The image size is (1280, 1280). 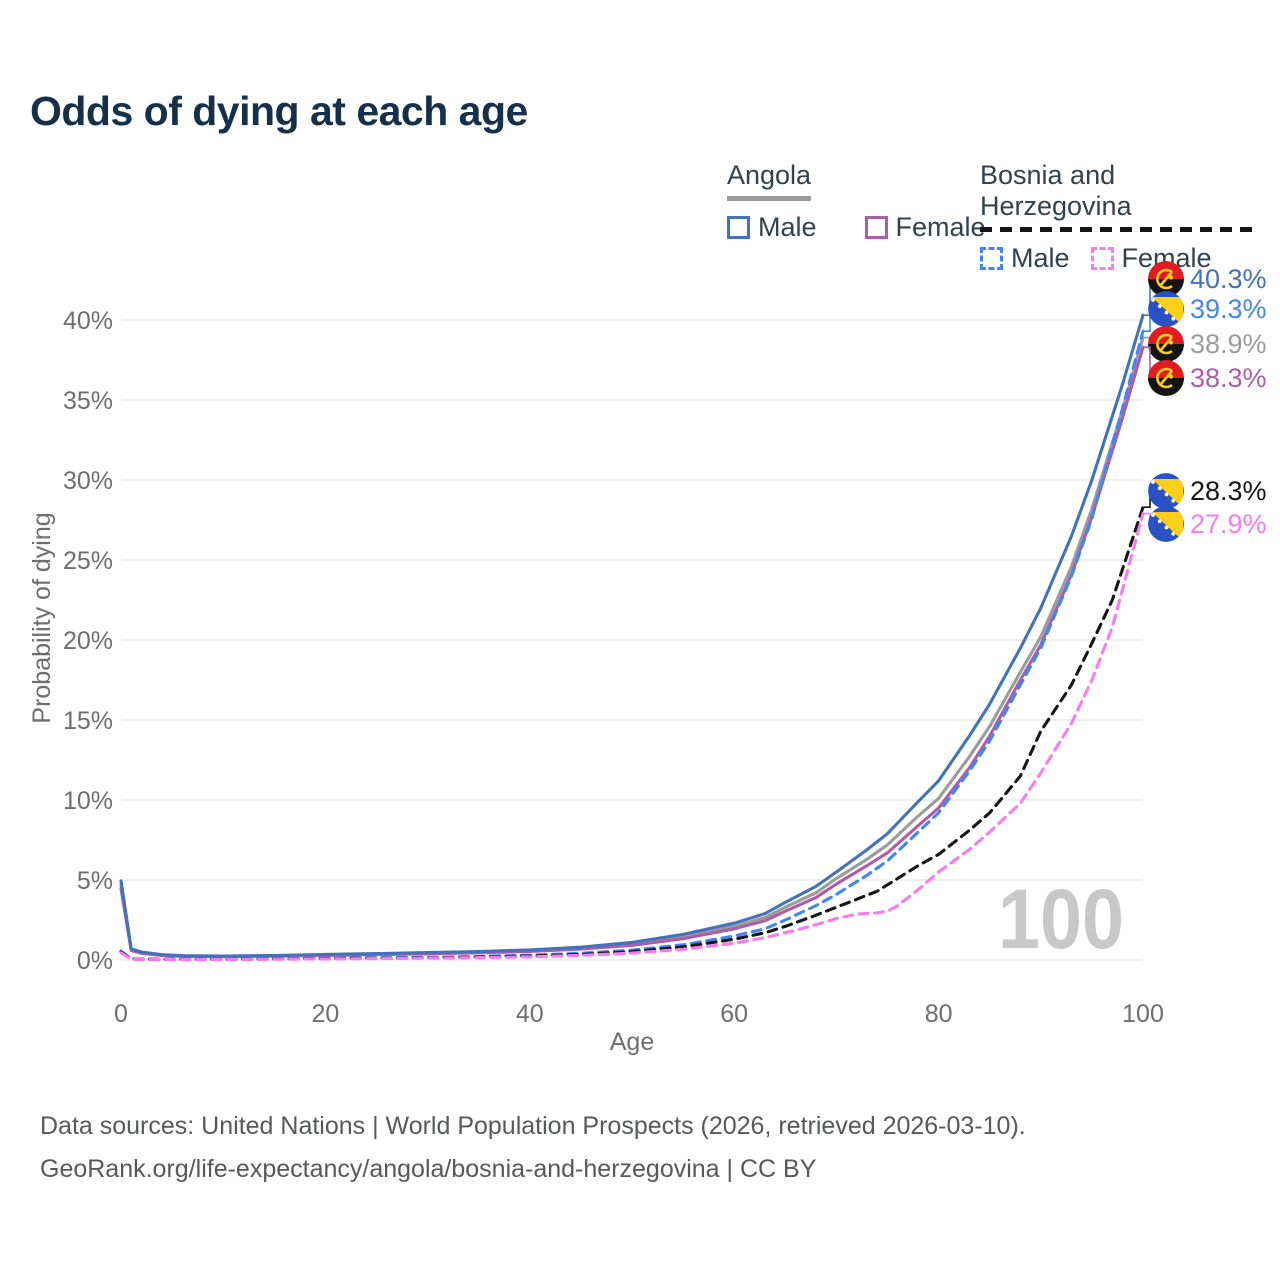 What do you see at coordinates (88, 721) in the screenshot?
I see `y-tick-label-15: 15%` at bounding box center [88, 721].